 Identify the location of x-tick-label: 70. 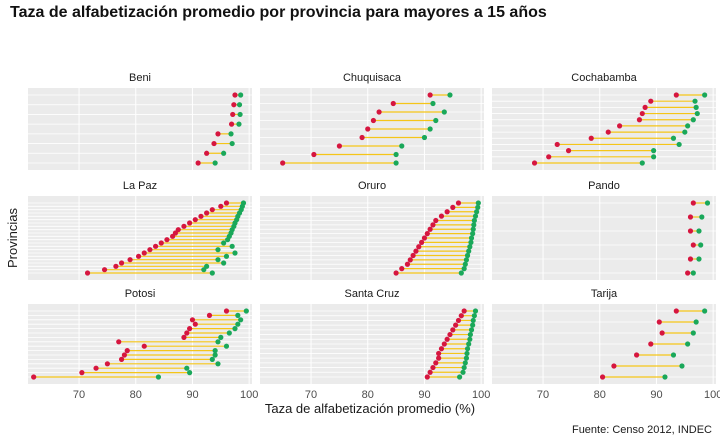
(311, 395).